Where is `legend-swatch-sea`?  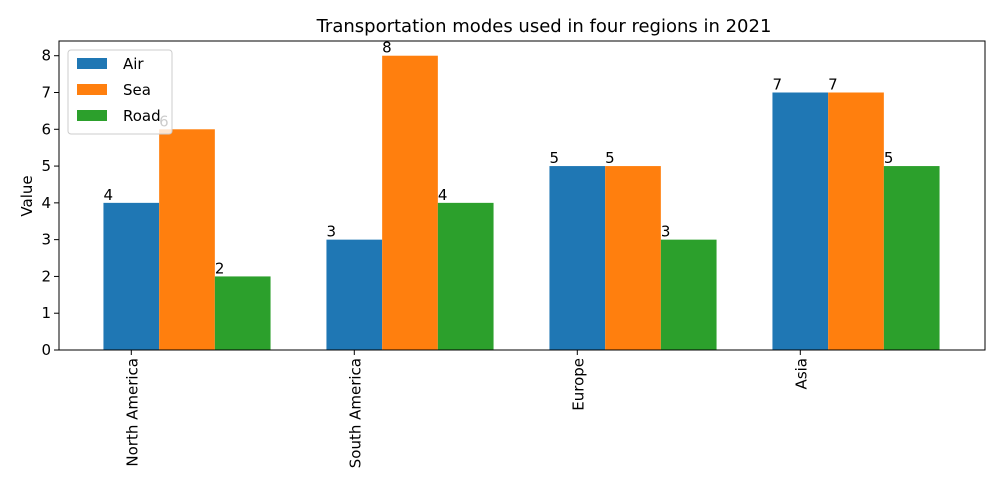 legend-swatch-sea is located at coordinates (92, 89).